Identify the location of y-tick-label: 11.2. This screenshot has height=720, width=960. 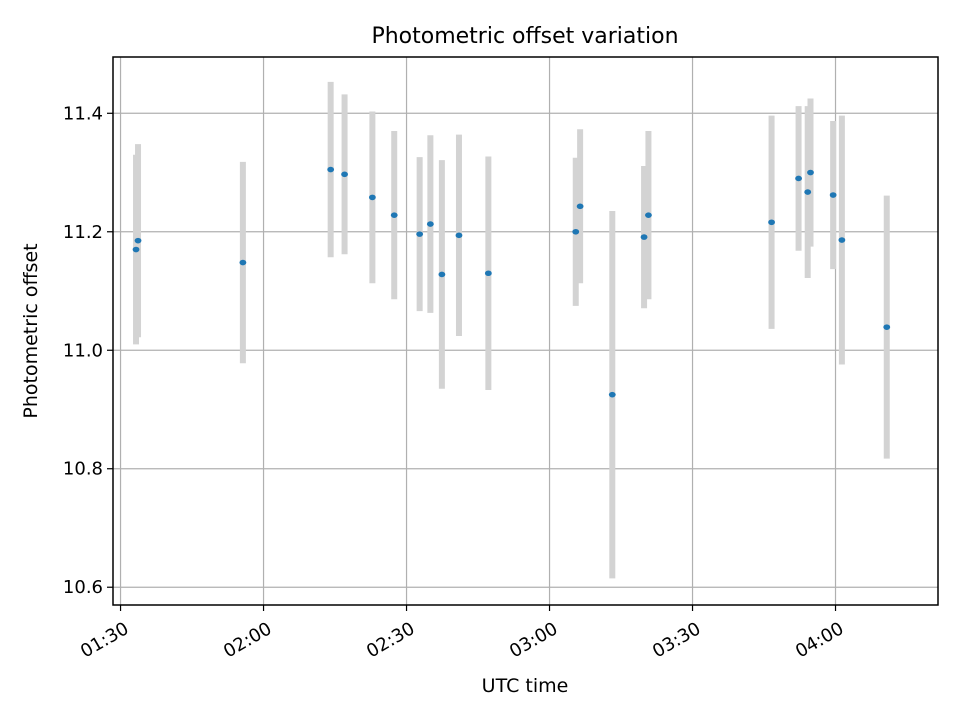
(83, 232).